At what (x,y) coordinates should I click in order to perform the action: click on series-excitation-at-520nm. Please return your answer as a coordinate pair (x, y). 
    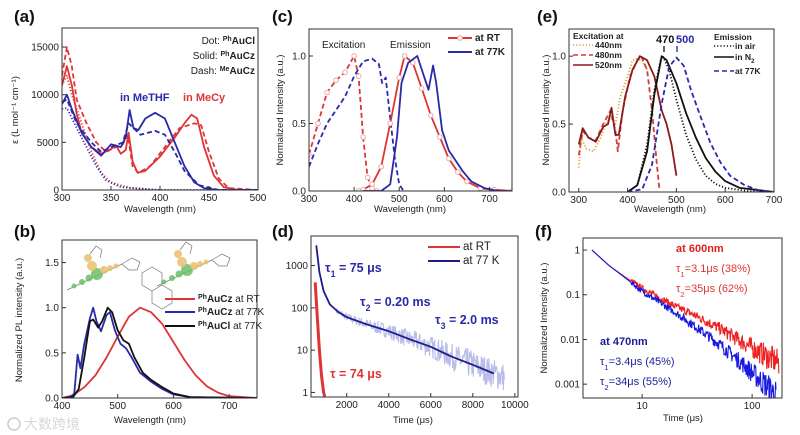
    Looking at the image, I should click on (627, 115).